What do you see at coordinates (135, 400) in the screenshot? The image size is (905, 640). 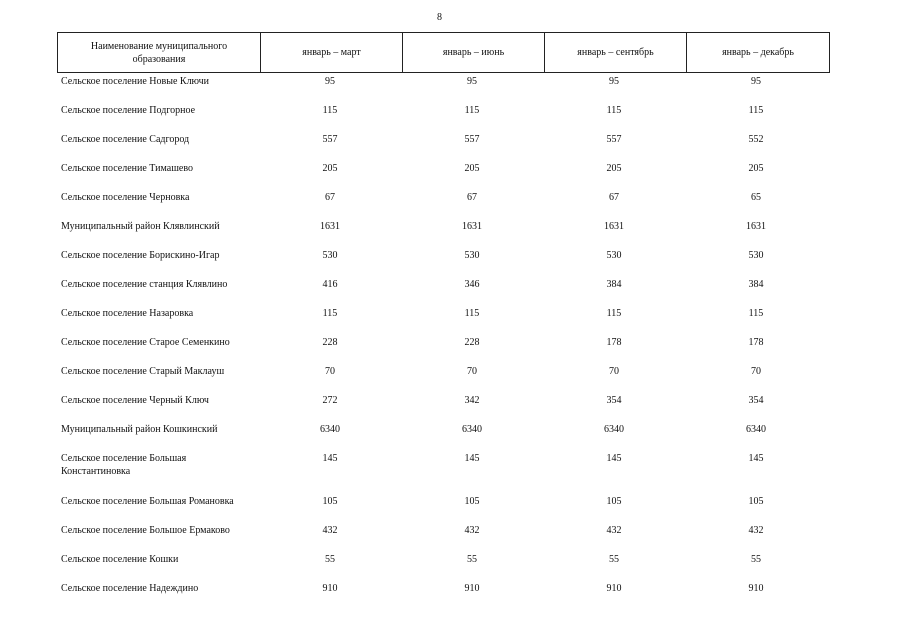 I see `row-label: Сельское поселение Черный Ключ` at bounding box center [135, 400].